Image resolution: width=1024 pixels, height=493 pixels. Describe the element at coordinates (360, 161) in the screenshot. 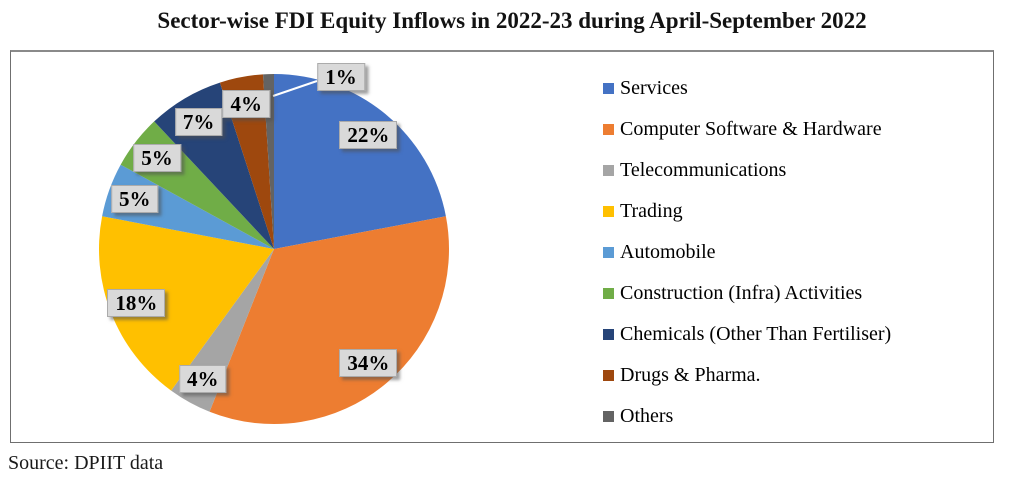

I see `pie-slice-services` at that location.